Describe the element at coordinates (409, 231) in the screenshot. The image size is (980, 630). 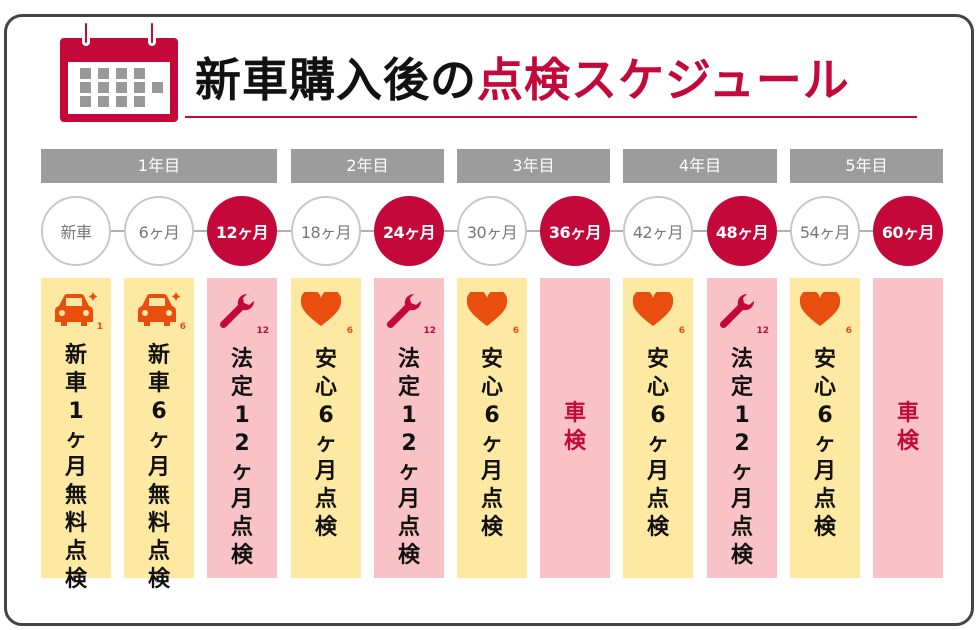
I see `milestone-circle: 24ヶ月` at that location.